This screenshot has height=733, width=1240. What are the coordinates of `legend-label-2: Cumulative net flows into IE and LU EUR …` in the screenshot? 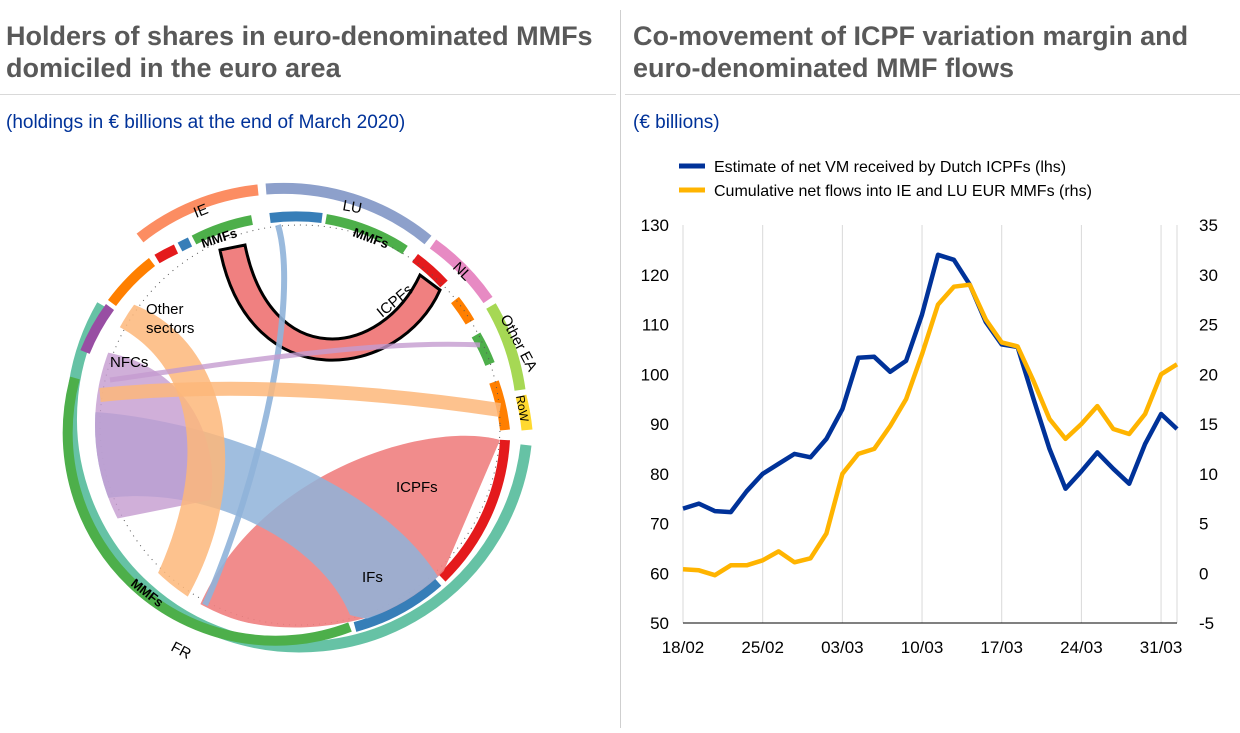 It's located at (903, 191).